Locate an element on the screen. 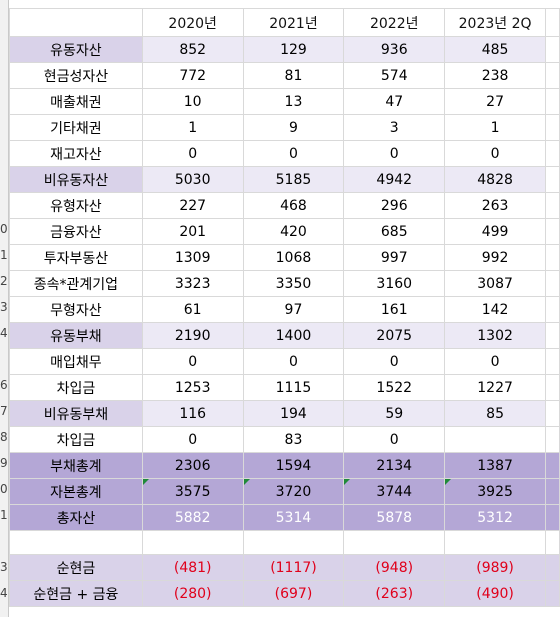 The image size is (560, 617). value-cell: 238 is located at coordinates (495, 75).